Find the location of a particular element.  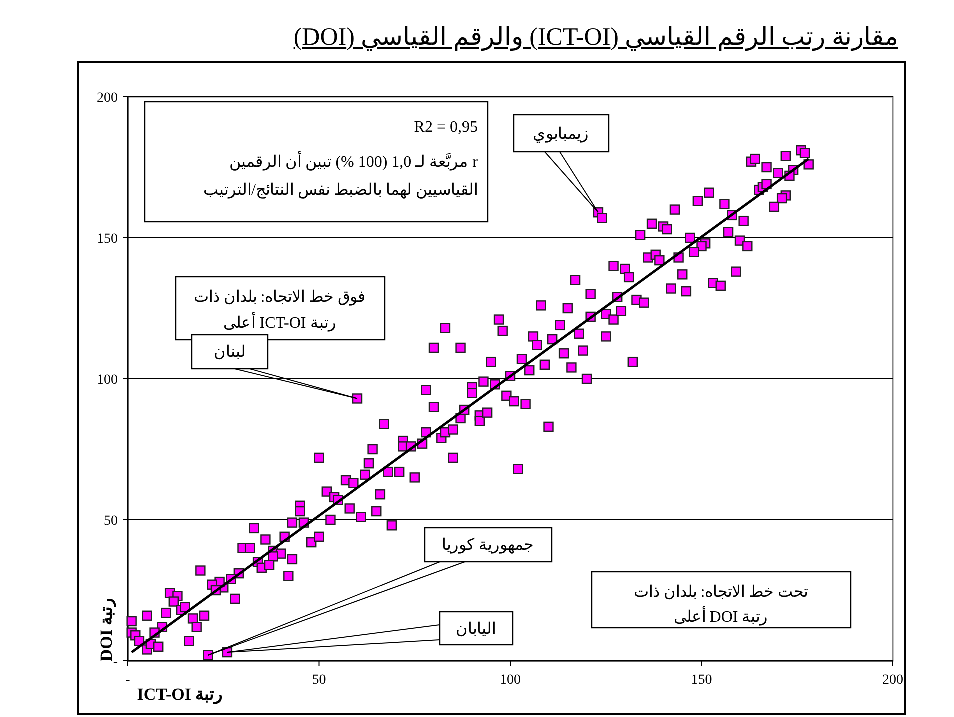

x-tick-label: 100 is located at coordinates (510, 680).